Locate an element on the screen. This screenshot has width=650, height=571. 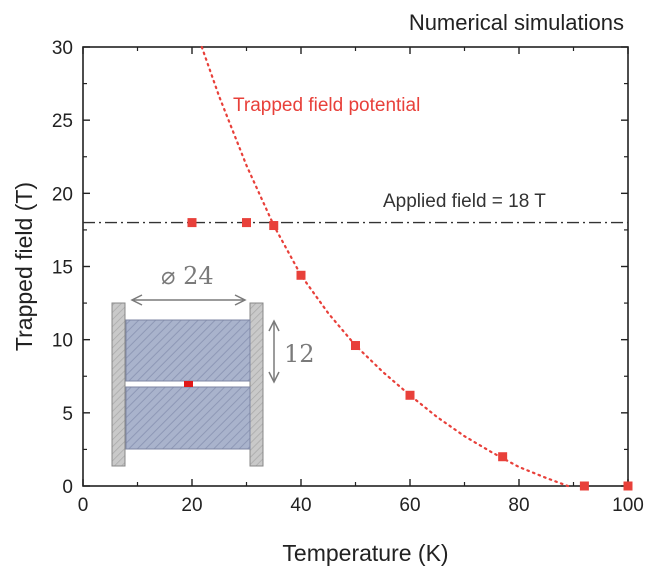
inset-diameter-label: ⌀ 24 is located at coordinates (187, 276).